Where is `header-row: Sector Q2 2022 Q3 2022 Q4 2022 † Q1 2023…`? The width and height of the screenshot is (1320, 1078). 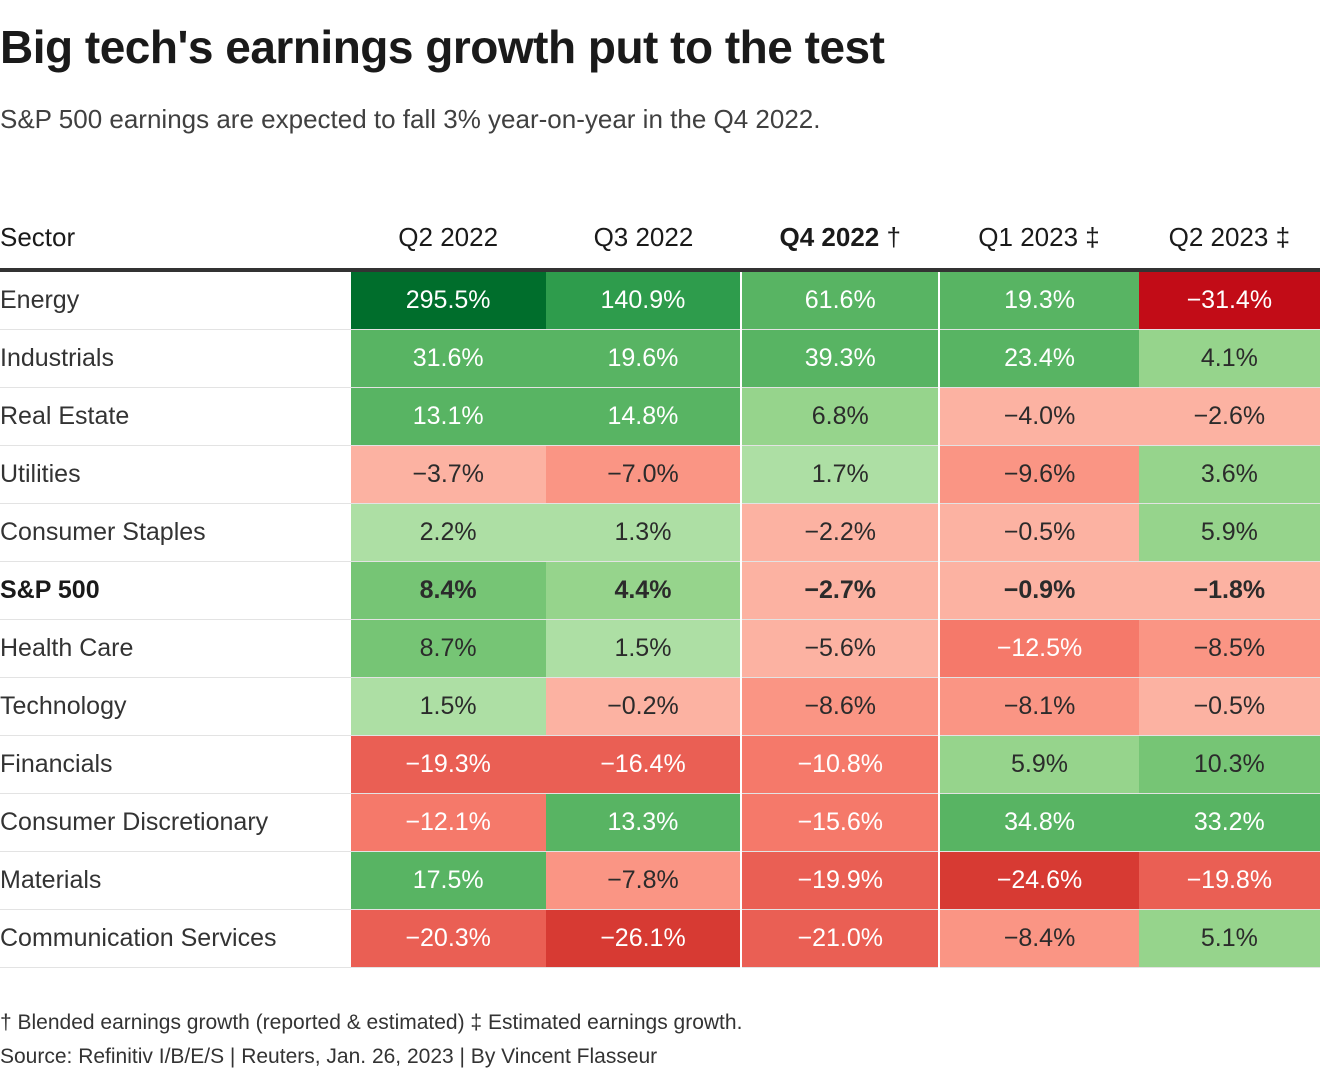
header-row: Sector Q2 2022 Q3 2022 Q4 2022 † Q1 2023… is located at coordinates (660, 239).